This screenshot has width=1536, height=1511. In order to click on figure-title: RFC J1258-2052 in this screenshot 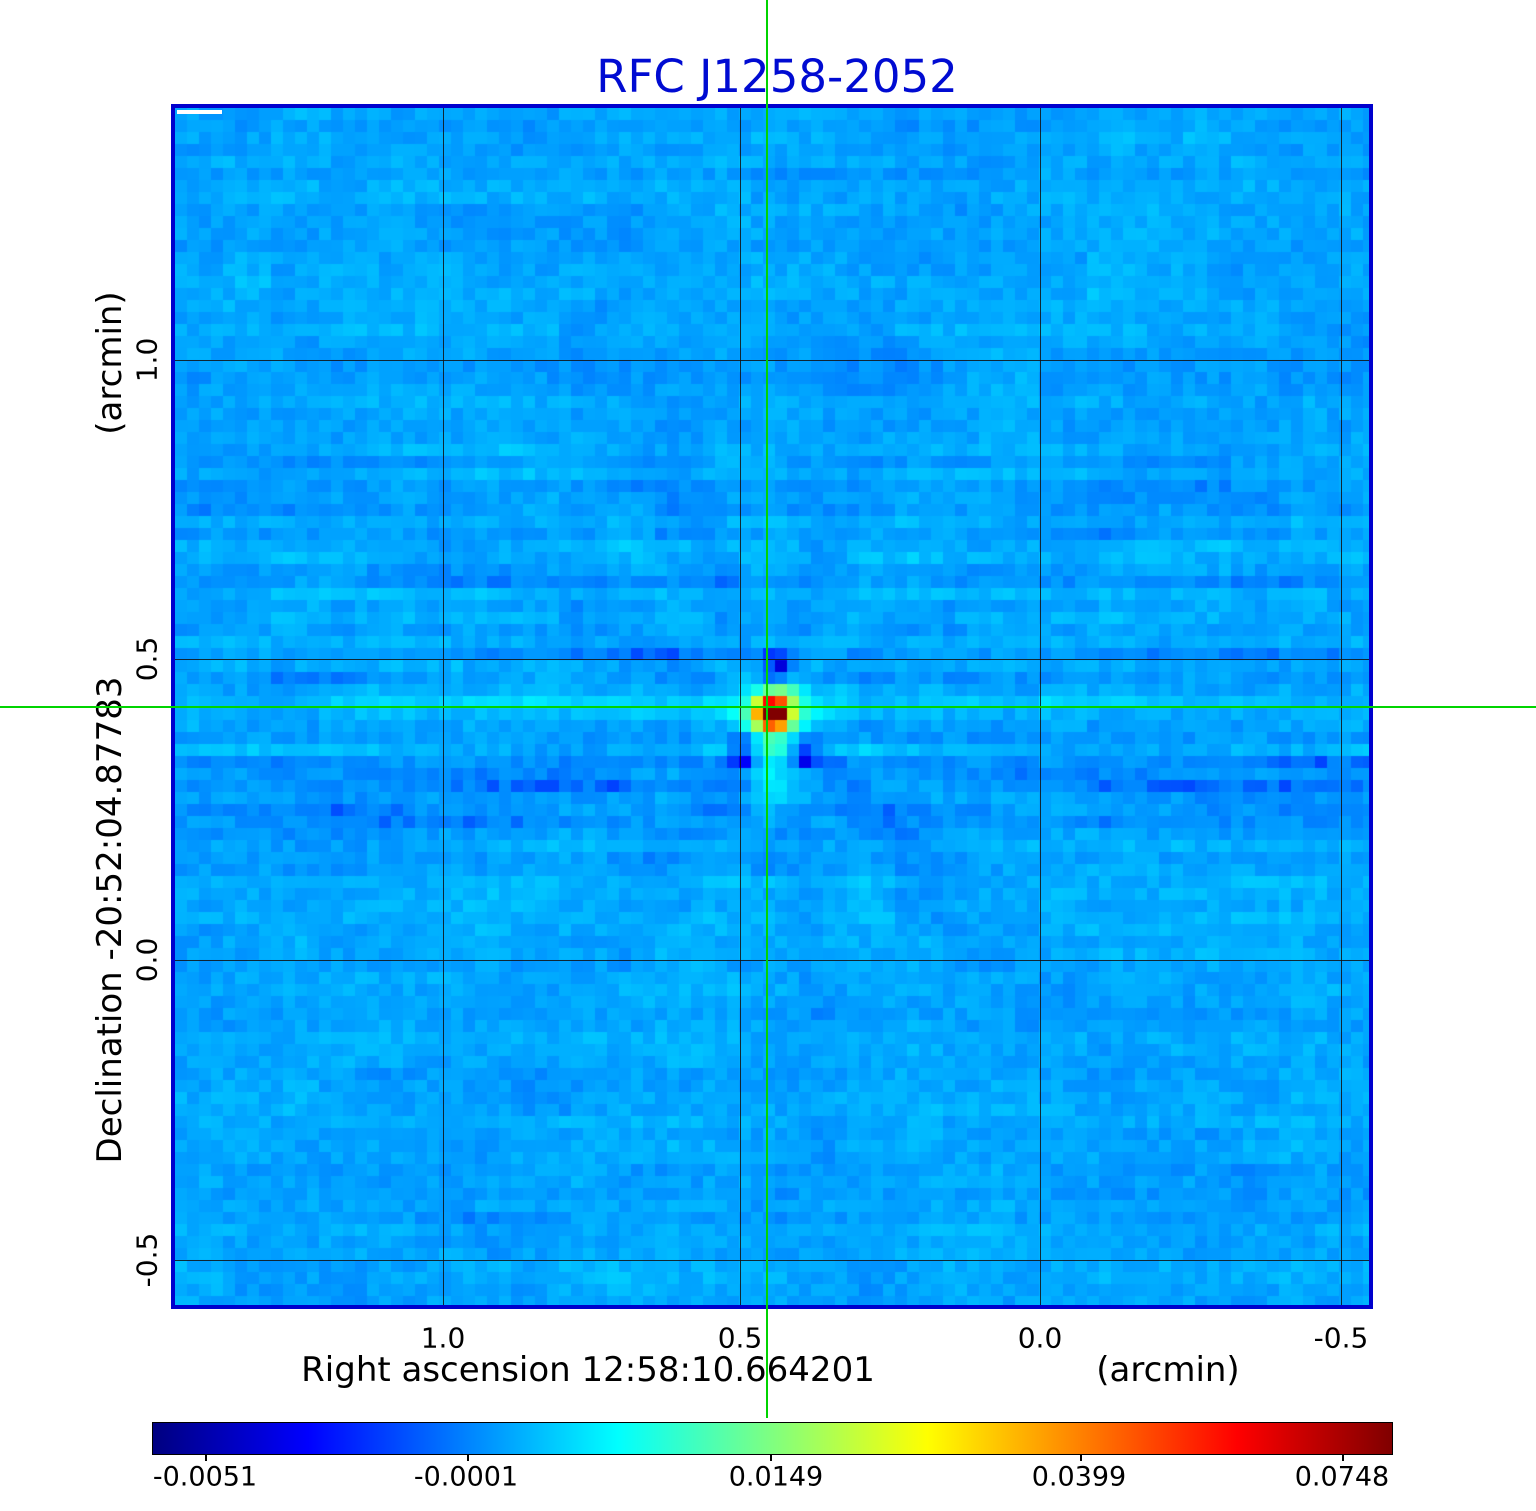, I will do `click(777, 76)`.